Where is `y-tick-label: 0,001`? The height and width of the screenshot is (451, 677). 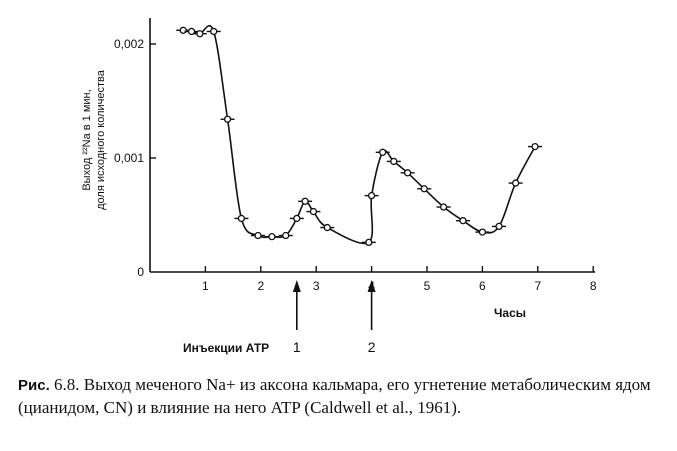
y-tick-label: 0,001 is located at coordinates (129, 158).